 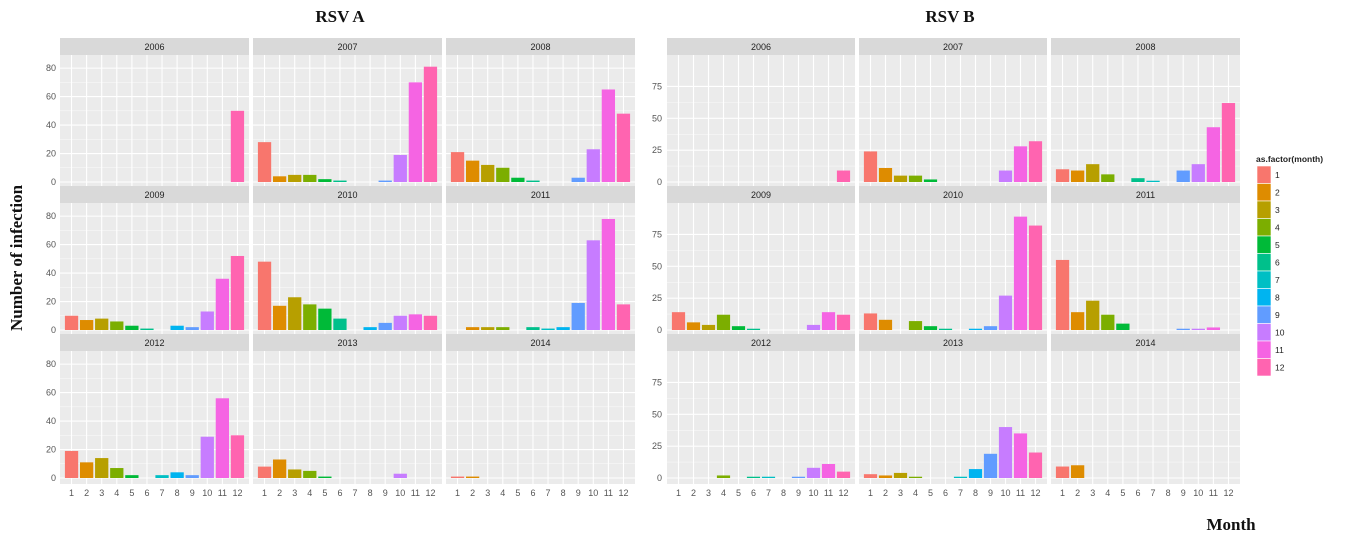 I want to click on panel-a-2006: 2006 0 20 40 60 80, so click(x=147, y=113).